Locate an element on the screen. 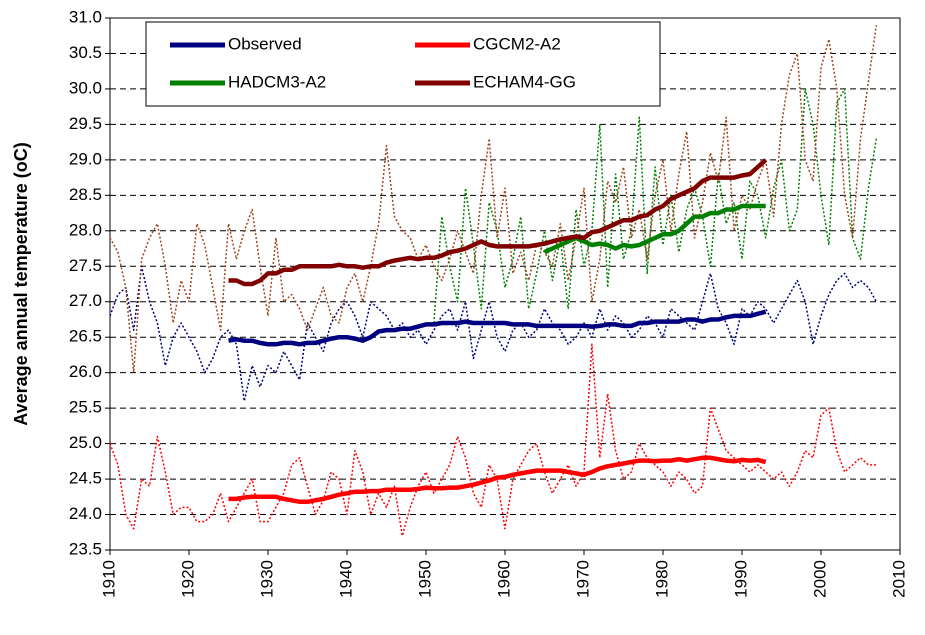  x-tick-label: 1990 is located at coordinates (740, 579).